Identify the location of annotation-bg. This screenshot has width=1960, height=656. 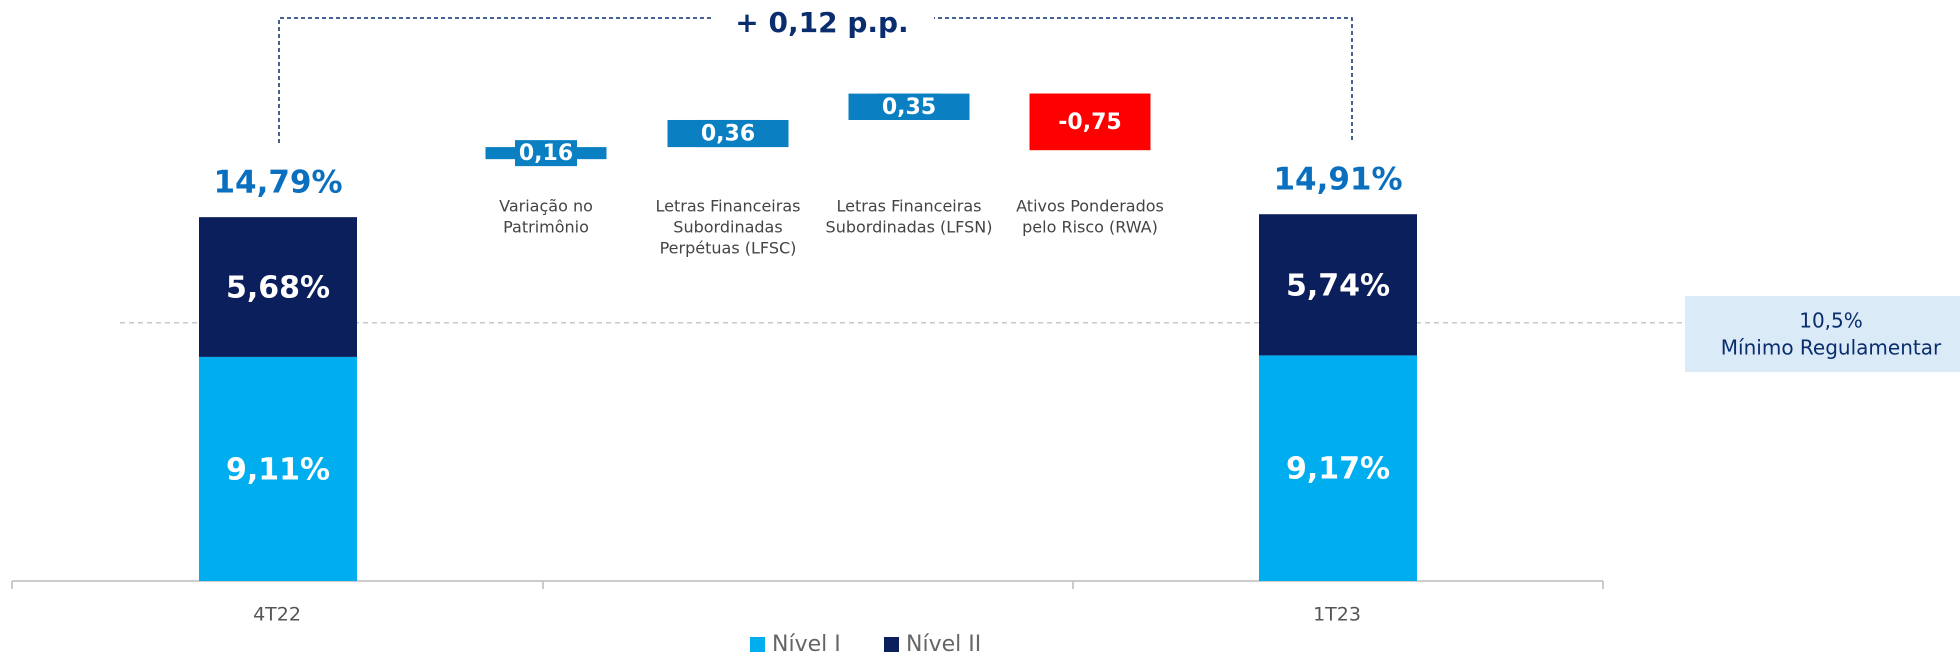
(823, 21).